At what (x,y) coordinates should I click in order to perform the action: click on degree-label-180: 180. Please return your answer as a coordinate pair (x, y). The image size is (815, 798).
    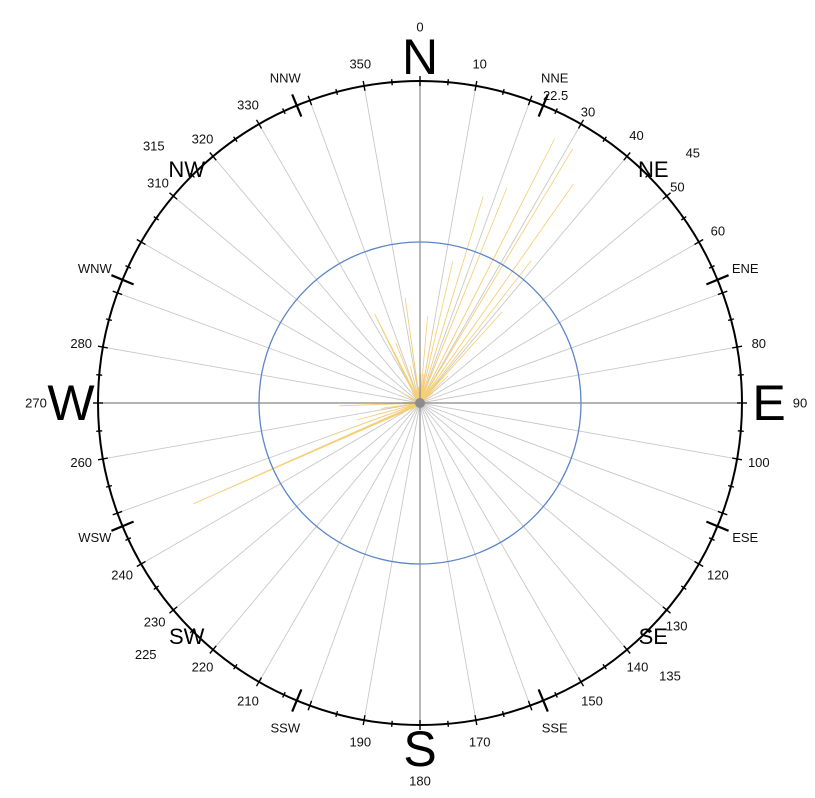
    Looking at the image, I should click on (420, 781).